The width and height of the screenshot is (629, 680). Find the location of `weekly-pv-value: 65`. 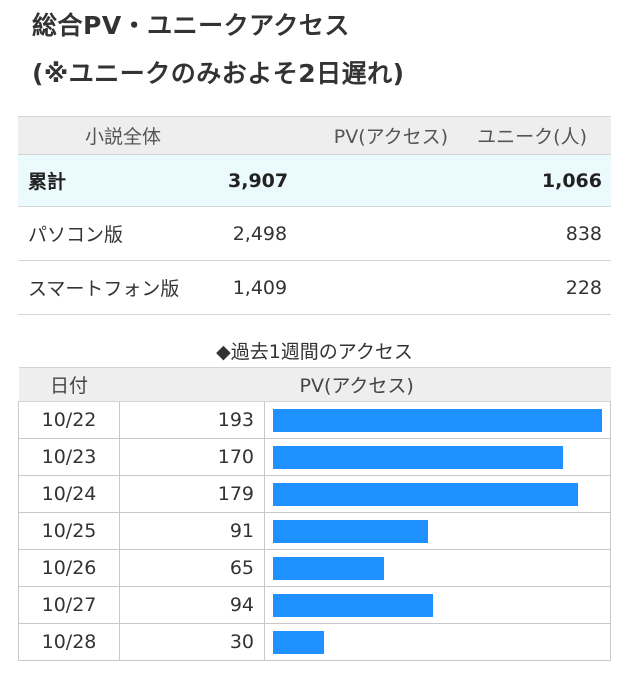

weekly-pv-value: 65 is located at coordinates (192, 568).